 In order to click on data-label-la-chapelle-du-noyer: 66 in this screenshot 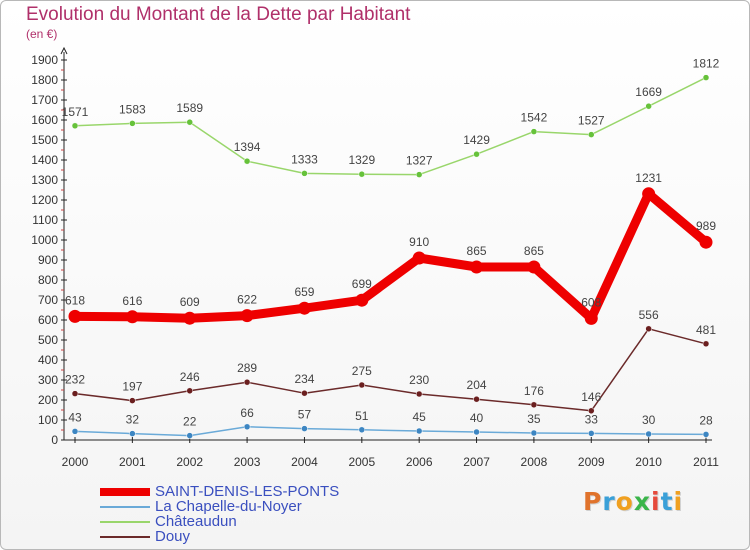, I will do `click(247, 413)`.